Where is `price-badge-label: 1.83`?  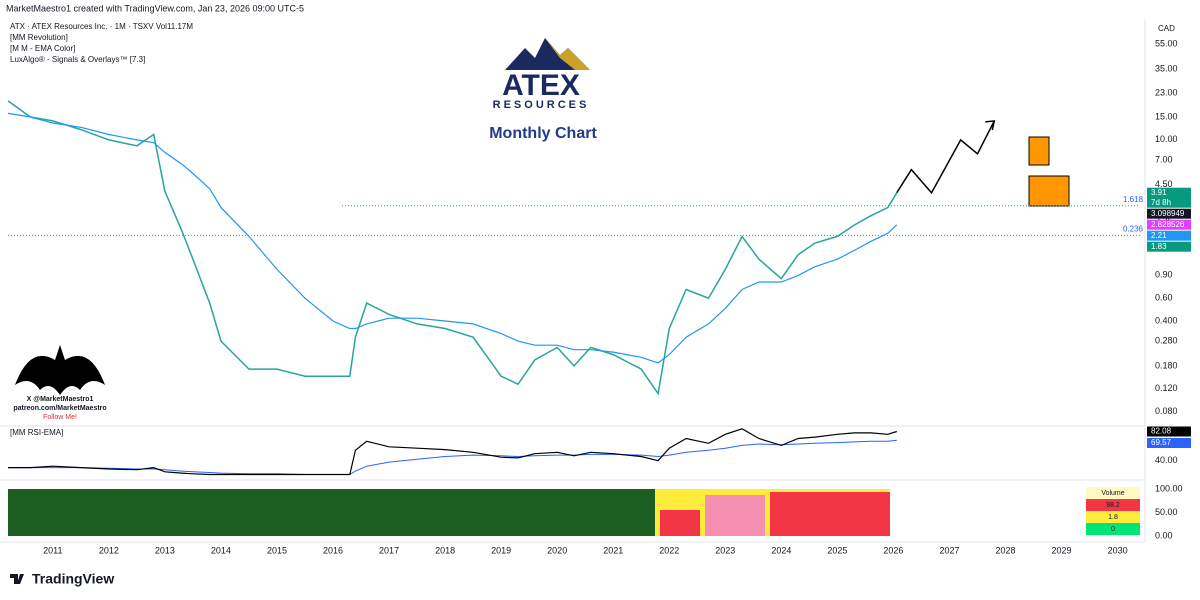
price-badge-label: 1.83 is located at coordinates (1159, 246).